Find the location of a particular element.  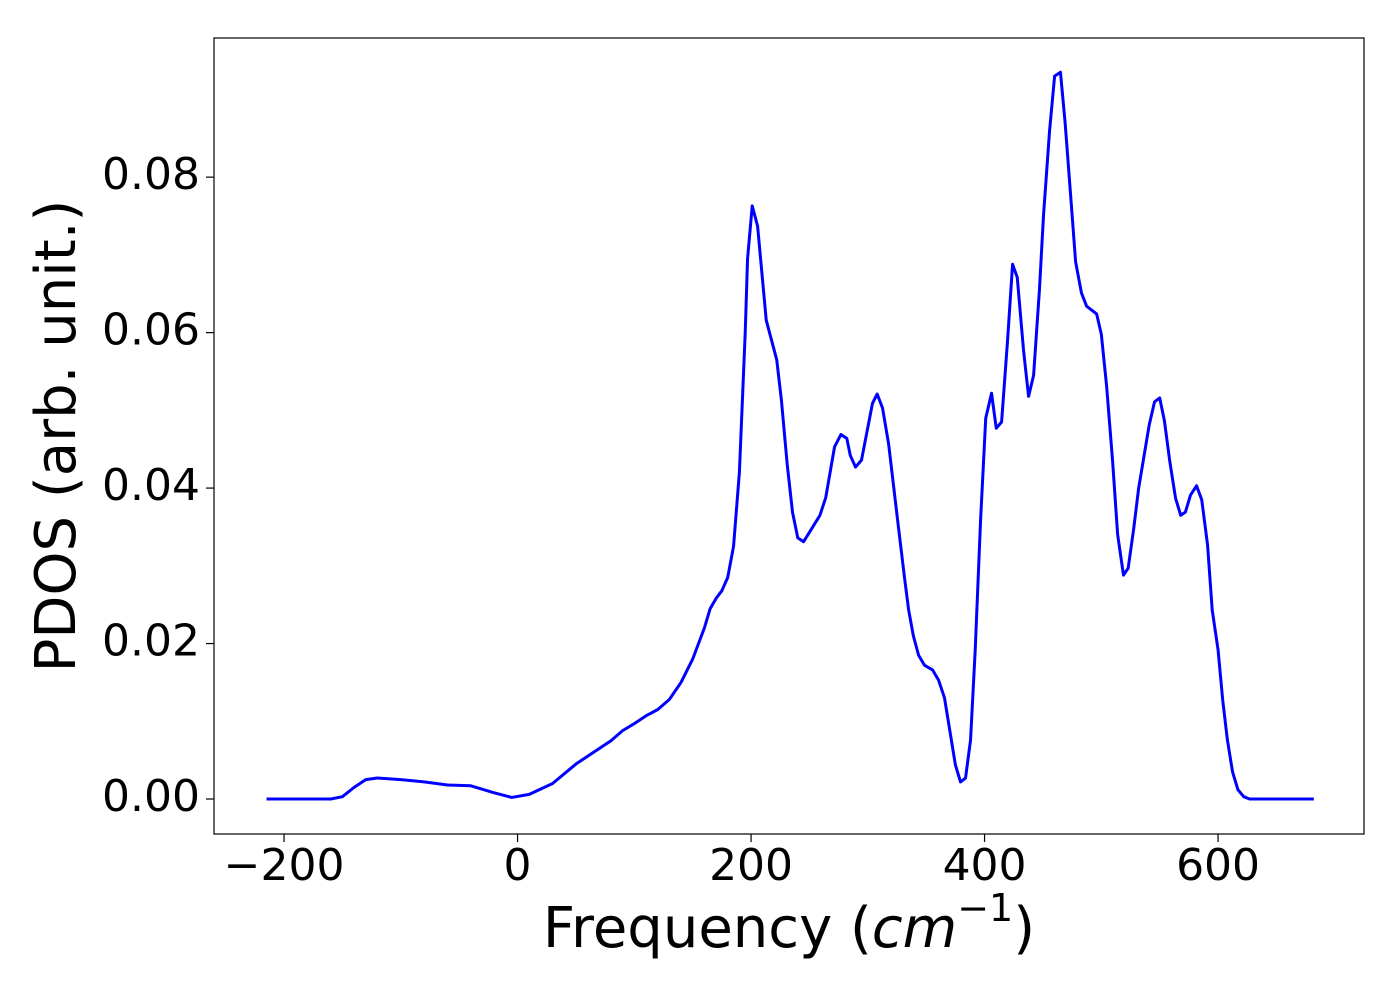

y-tick-label: 0.02 is located at coordinates (151, 641).